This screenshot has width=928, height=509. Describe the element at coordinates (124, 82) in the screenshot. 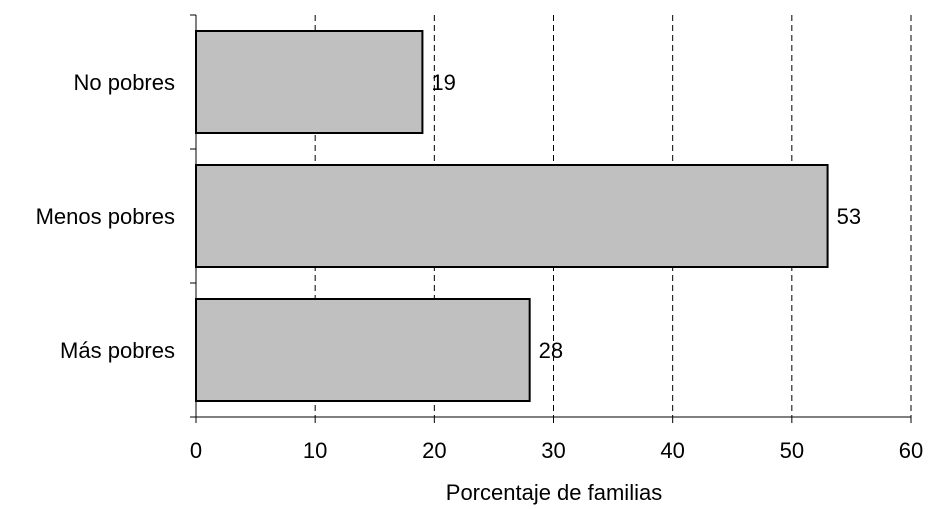

I see `category-label: No pobres` at that location.